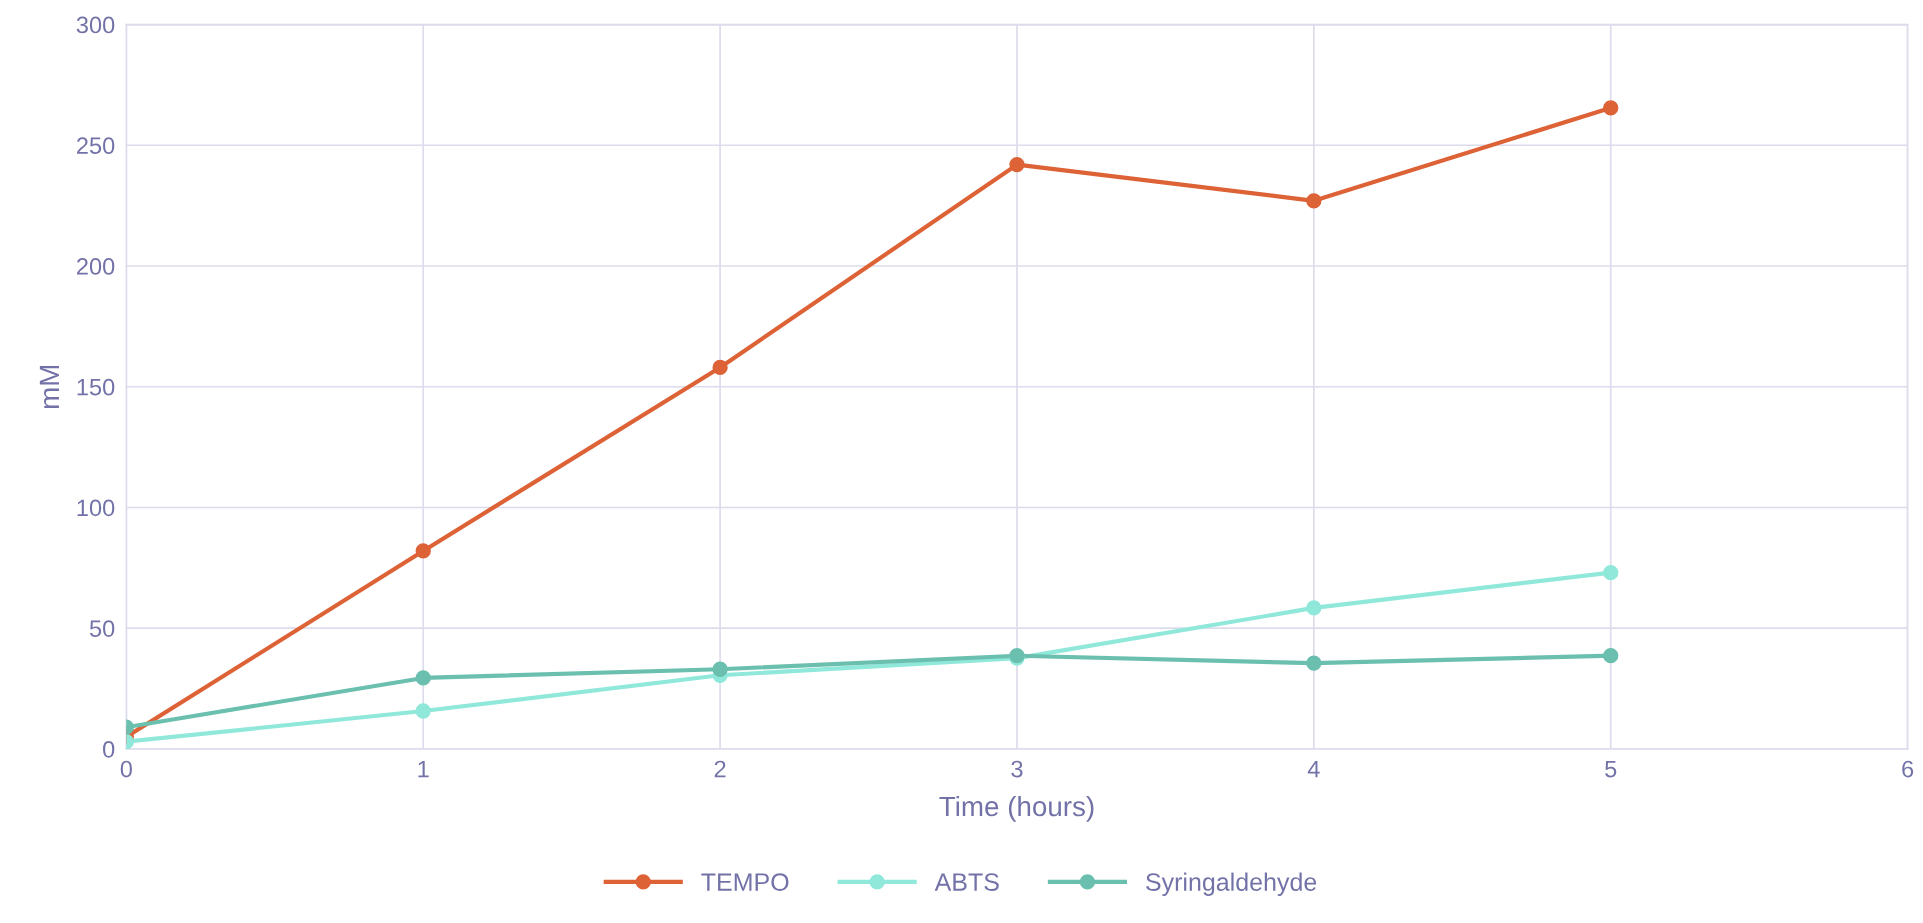 This screenshot has width=1923, height=923. Describe the element at coordinates (966, 882) in the screenshot. I see `legend-label: ABTS` at that location.